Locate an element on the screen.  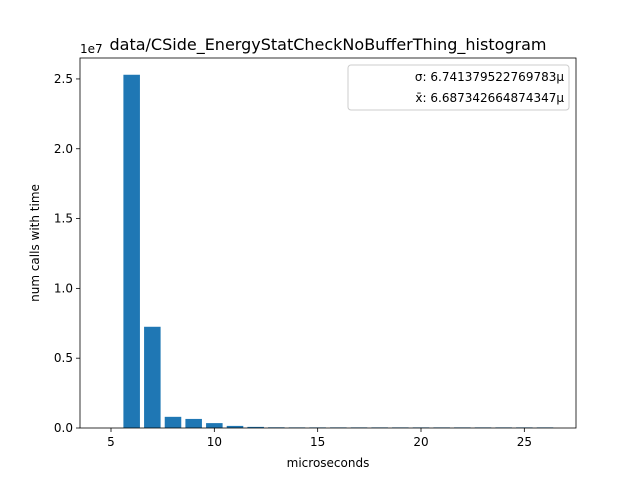
x-tick-label: 20 is located at coordinates (420, 442).